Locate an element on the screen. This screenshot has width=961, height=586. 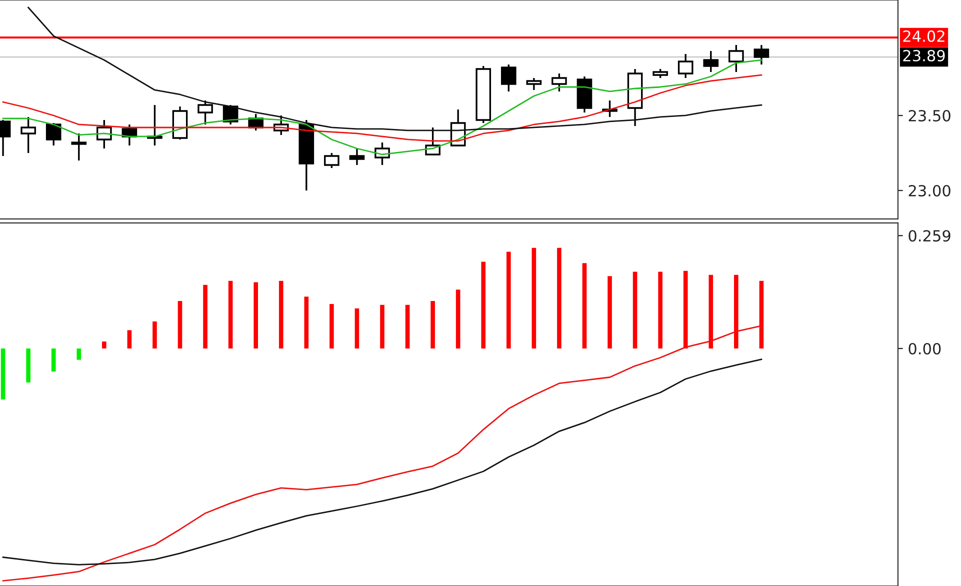
ref-line-label: 24.02 is located at coordinates (923, 36).